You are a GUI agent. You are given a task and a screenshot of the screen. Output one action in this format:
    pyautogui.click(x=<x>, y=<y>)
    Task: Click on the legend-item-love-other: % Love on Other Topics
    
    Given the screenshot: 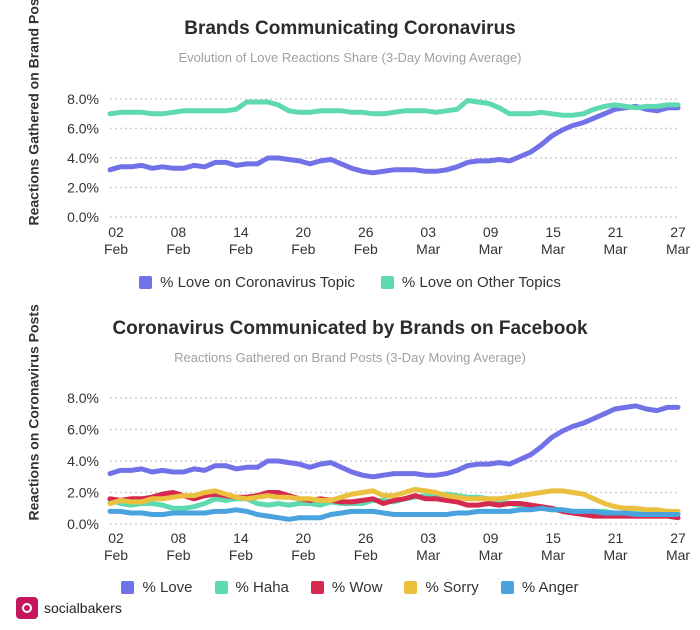 What is the action you would take?
    pyautogui.click(x=470, y=282)
    